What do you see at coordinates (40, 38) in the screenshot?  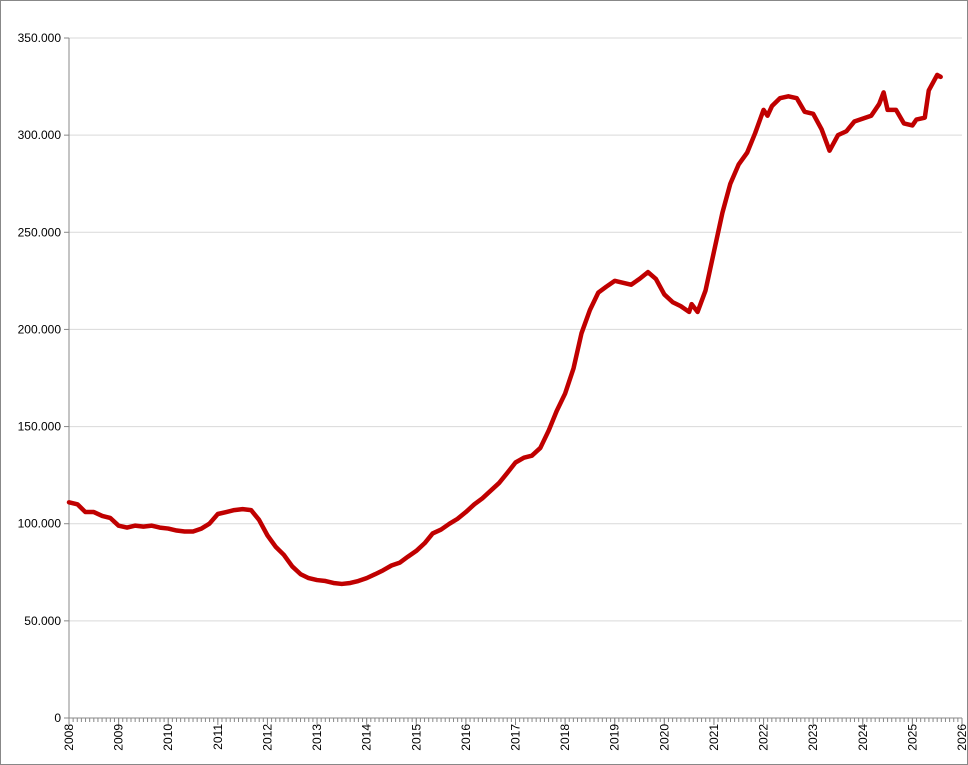 I see `y-tick-label: 350.000` at bounding box center [40, 38].